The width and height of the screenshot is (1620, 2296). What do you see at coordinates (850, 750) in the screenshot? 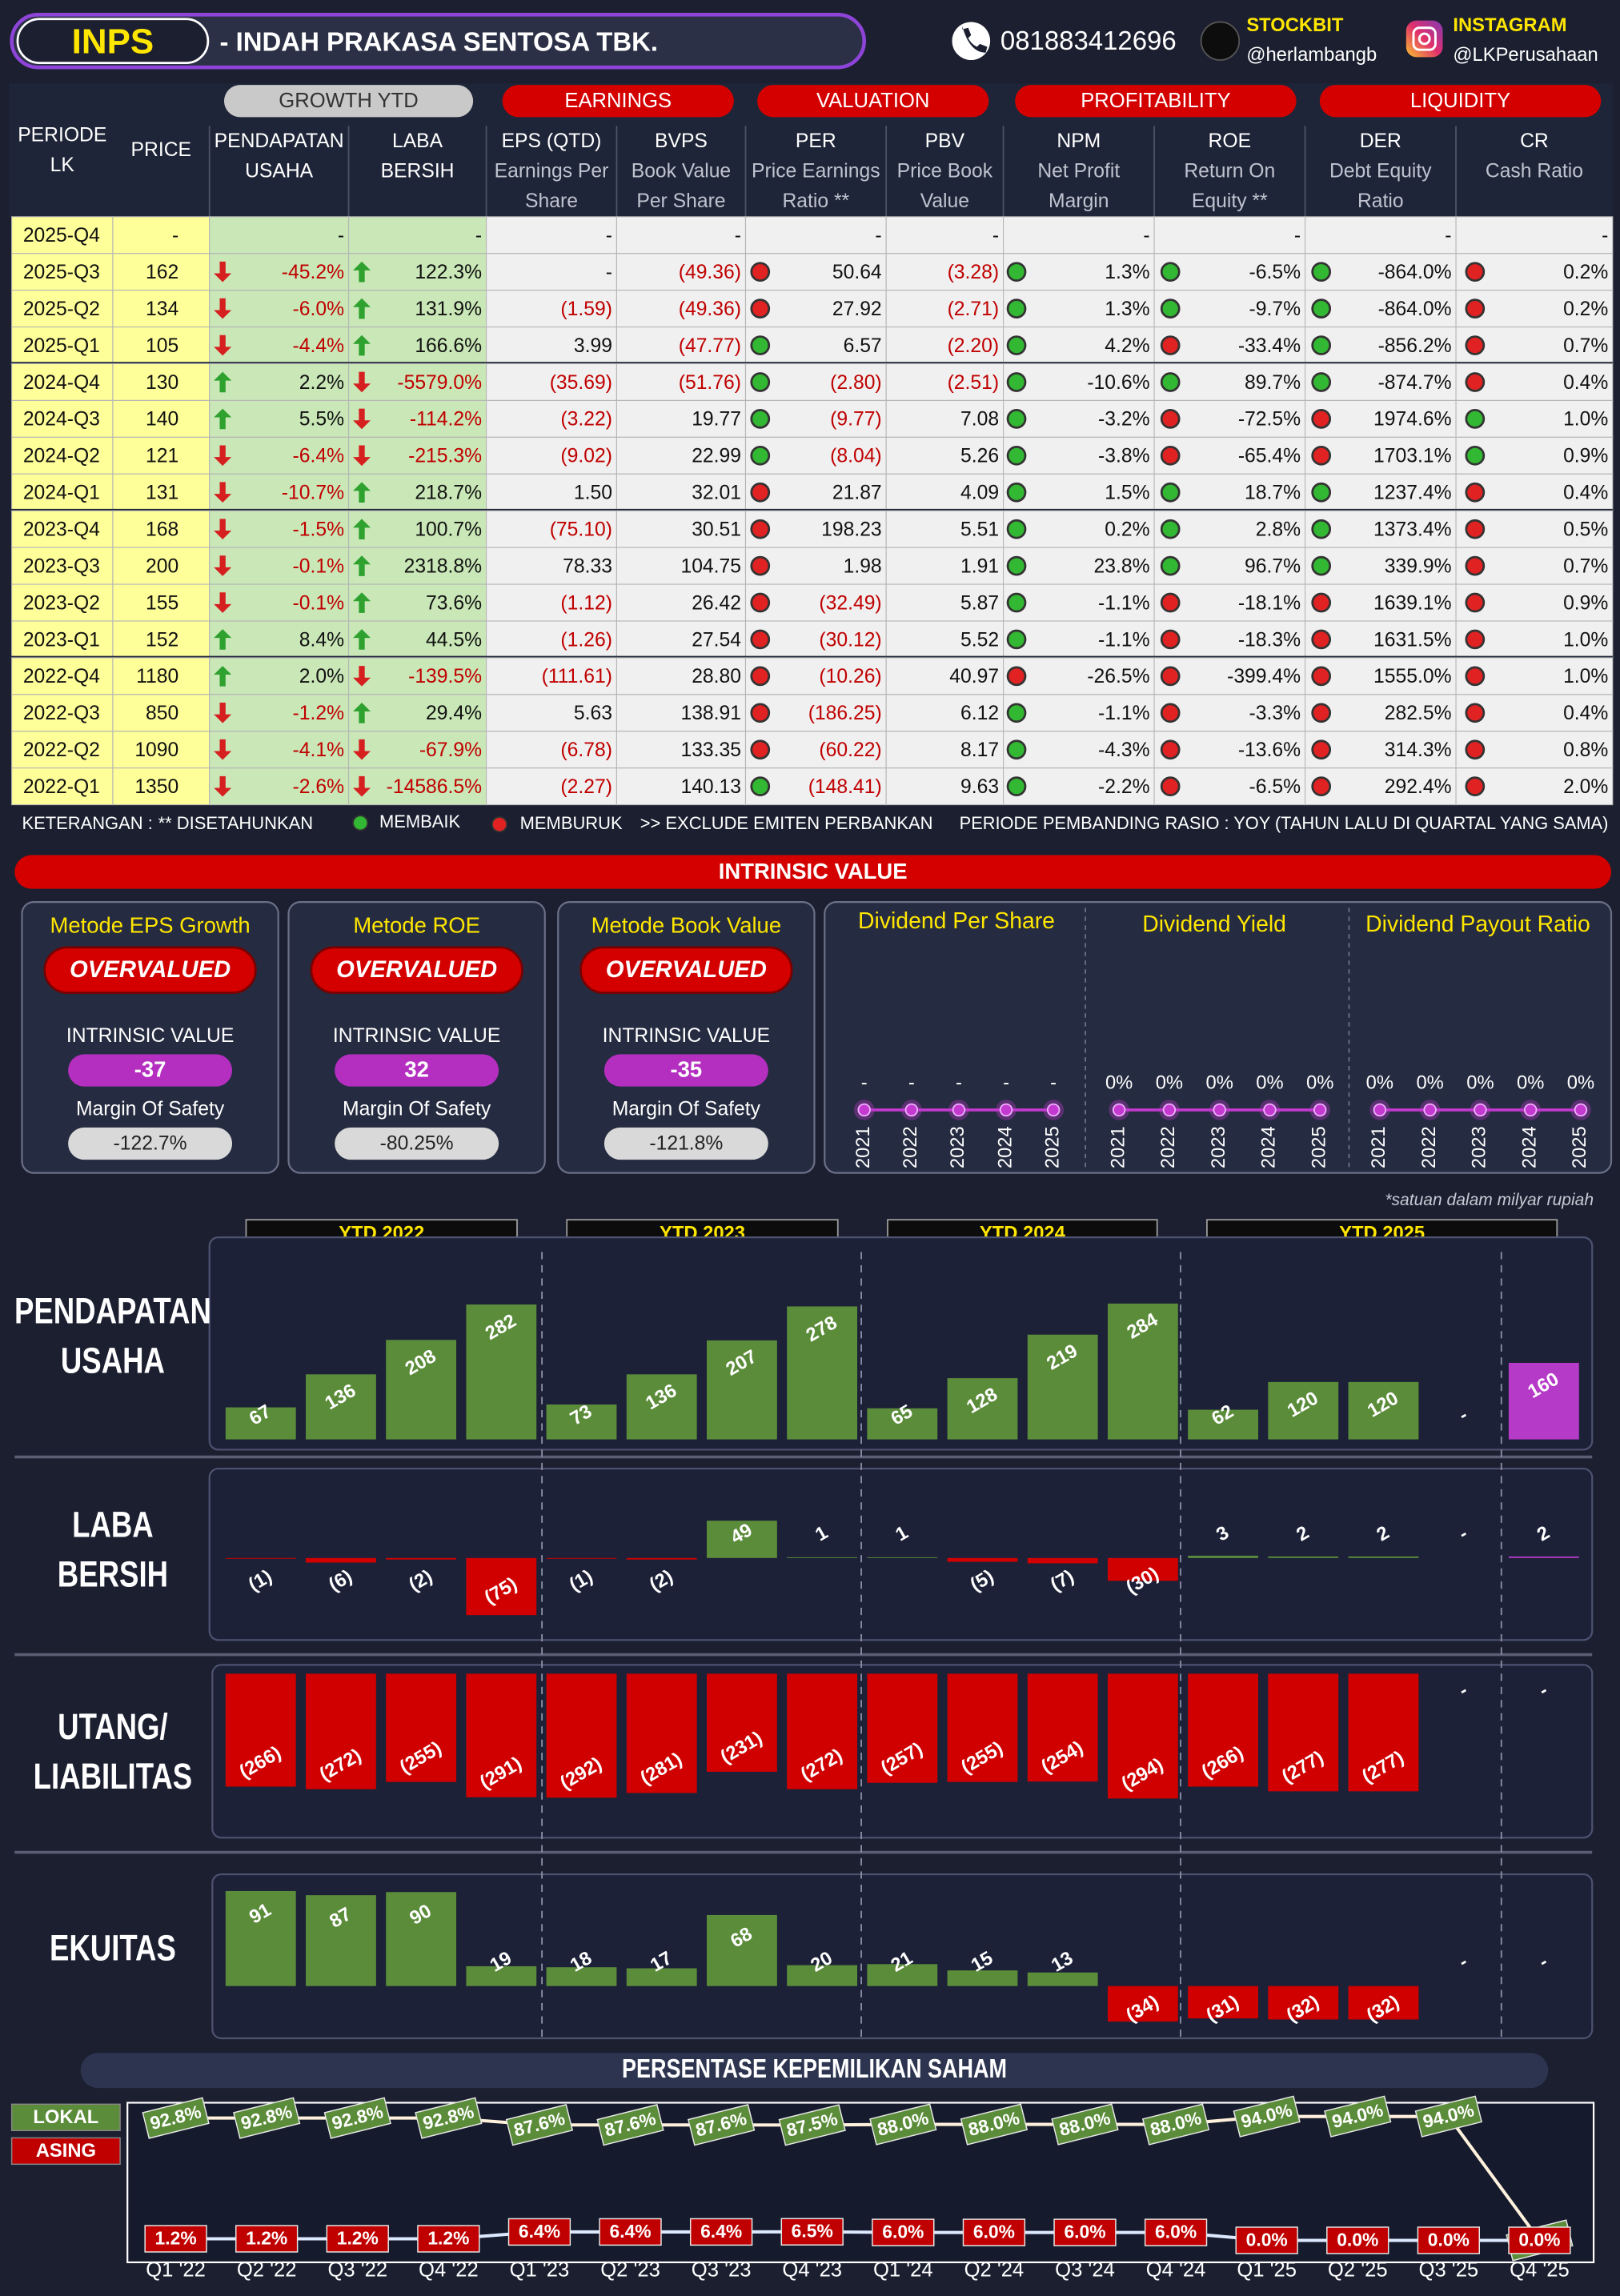
I see `table-cell-text: (60.22)` at bounding box center [850, 750].